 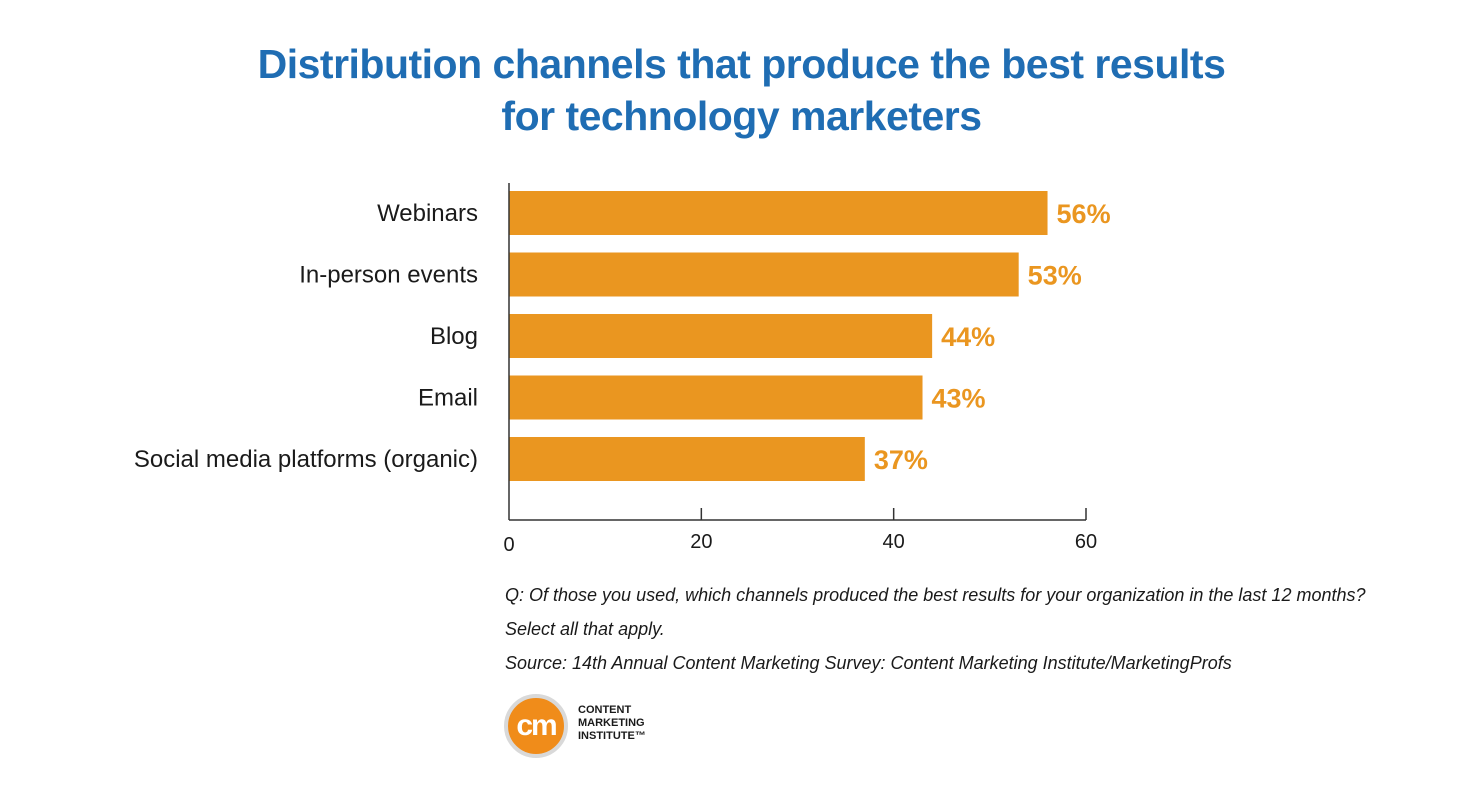 What do you see at coordinates (959, 399) in the screenshot?
I see `value-label-3: 43%` at bounding box center [959, 399].